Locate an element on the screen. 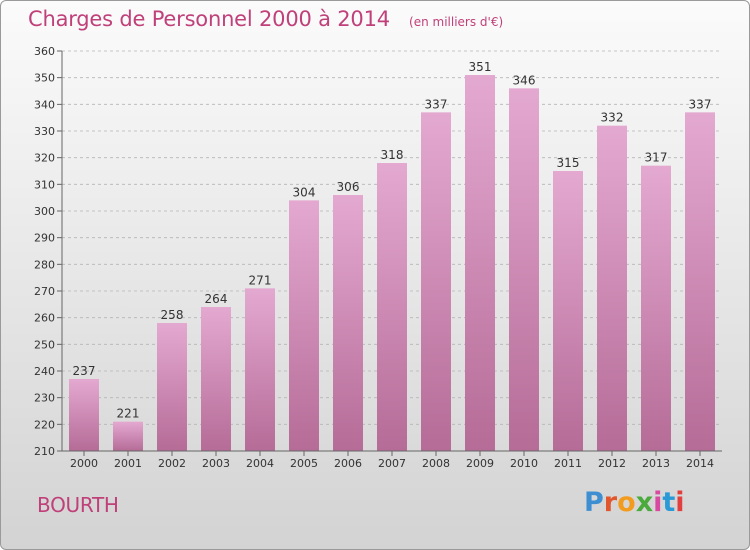 This screenshot has width=750, height=550. y-tick-label: 230 is located at coordinates (44, 398).